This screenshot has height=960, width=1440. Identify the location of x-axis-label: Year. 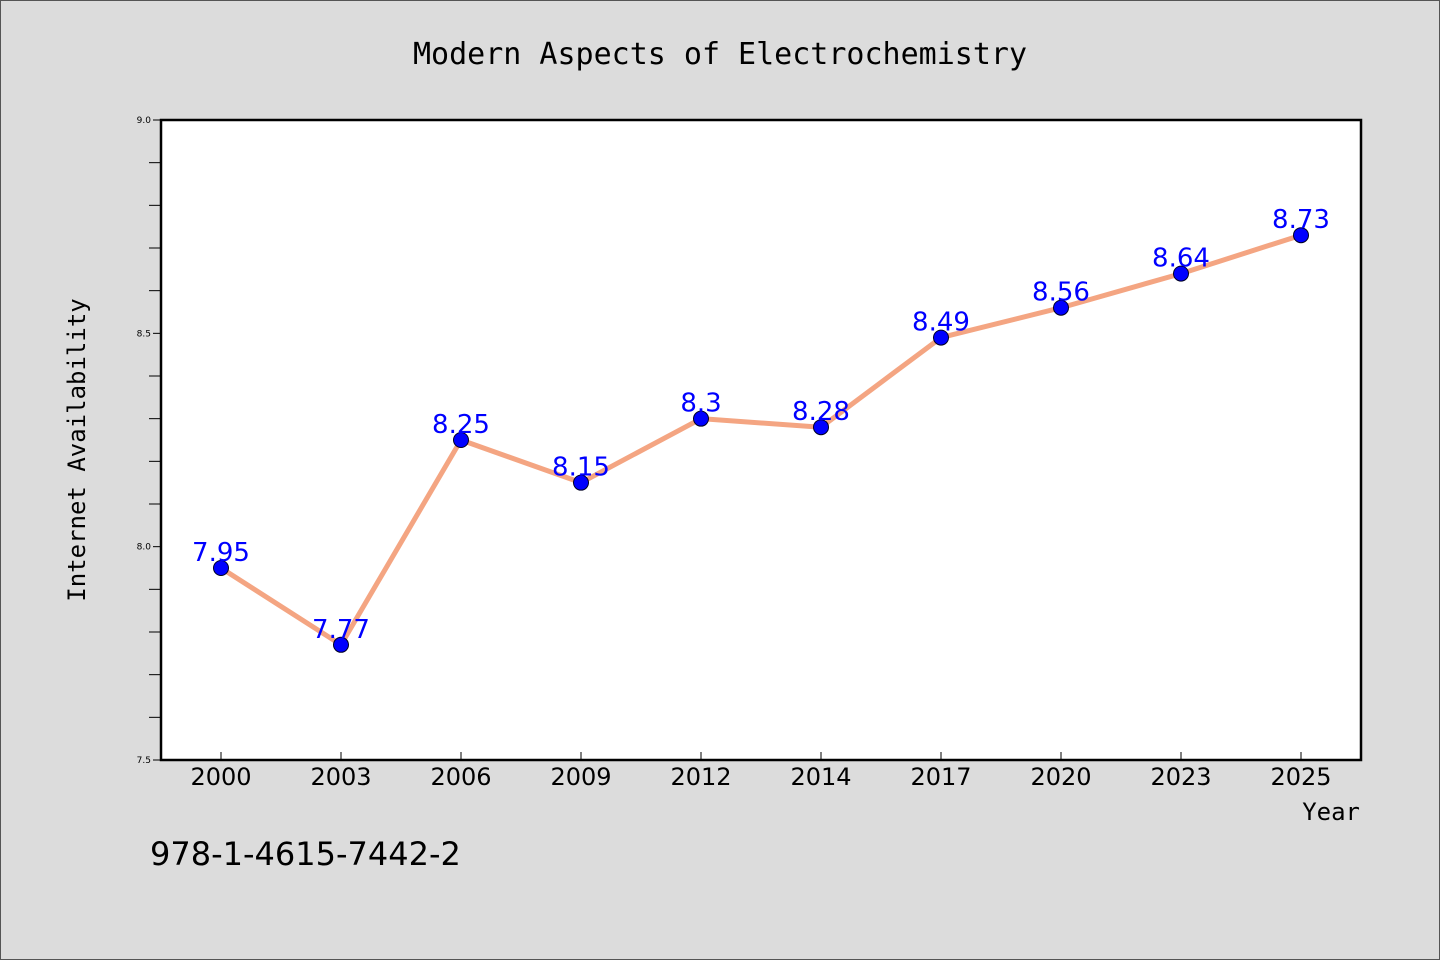
(1331, 812).